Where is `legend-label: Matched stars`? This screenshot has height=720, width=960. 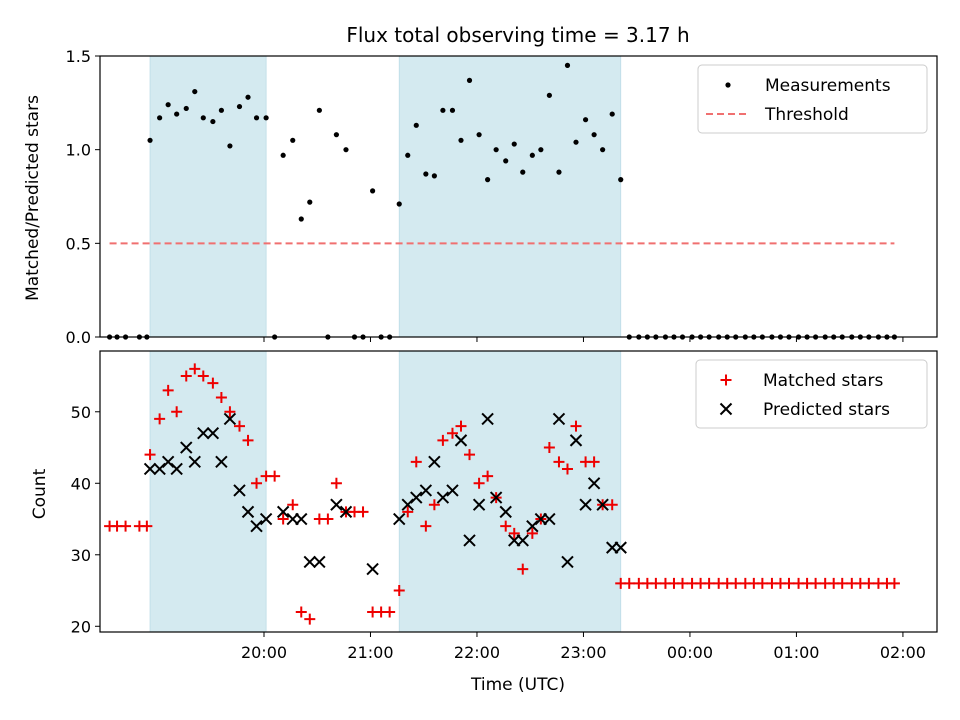
legend-label: Matched stars is located at coordinates (823, 381).